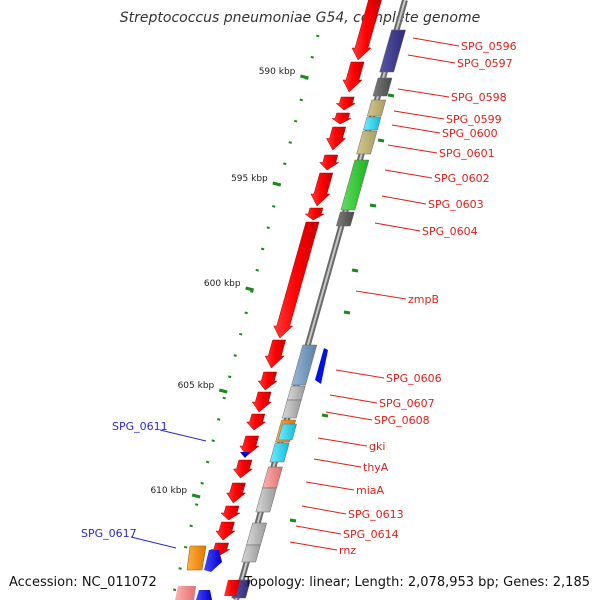 Image resolution: width=600 pixels, height=600 pixels. What do you see at coordinates (277, 72) in the screenshot?
I see `scale-label: 590 kbp` at bounding box center [277, 72].